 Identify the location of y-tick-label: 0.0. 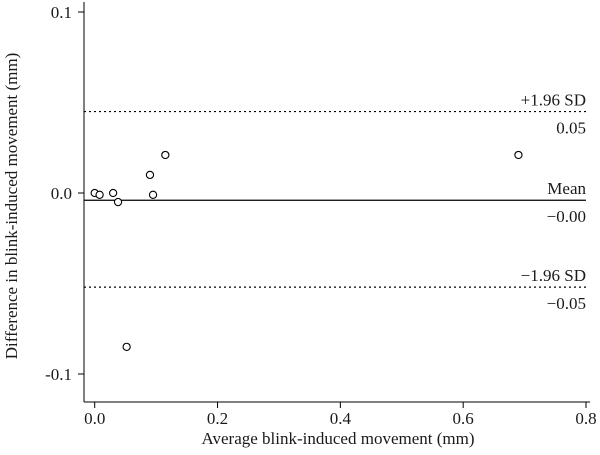
(61, 193).